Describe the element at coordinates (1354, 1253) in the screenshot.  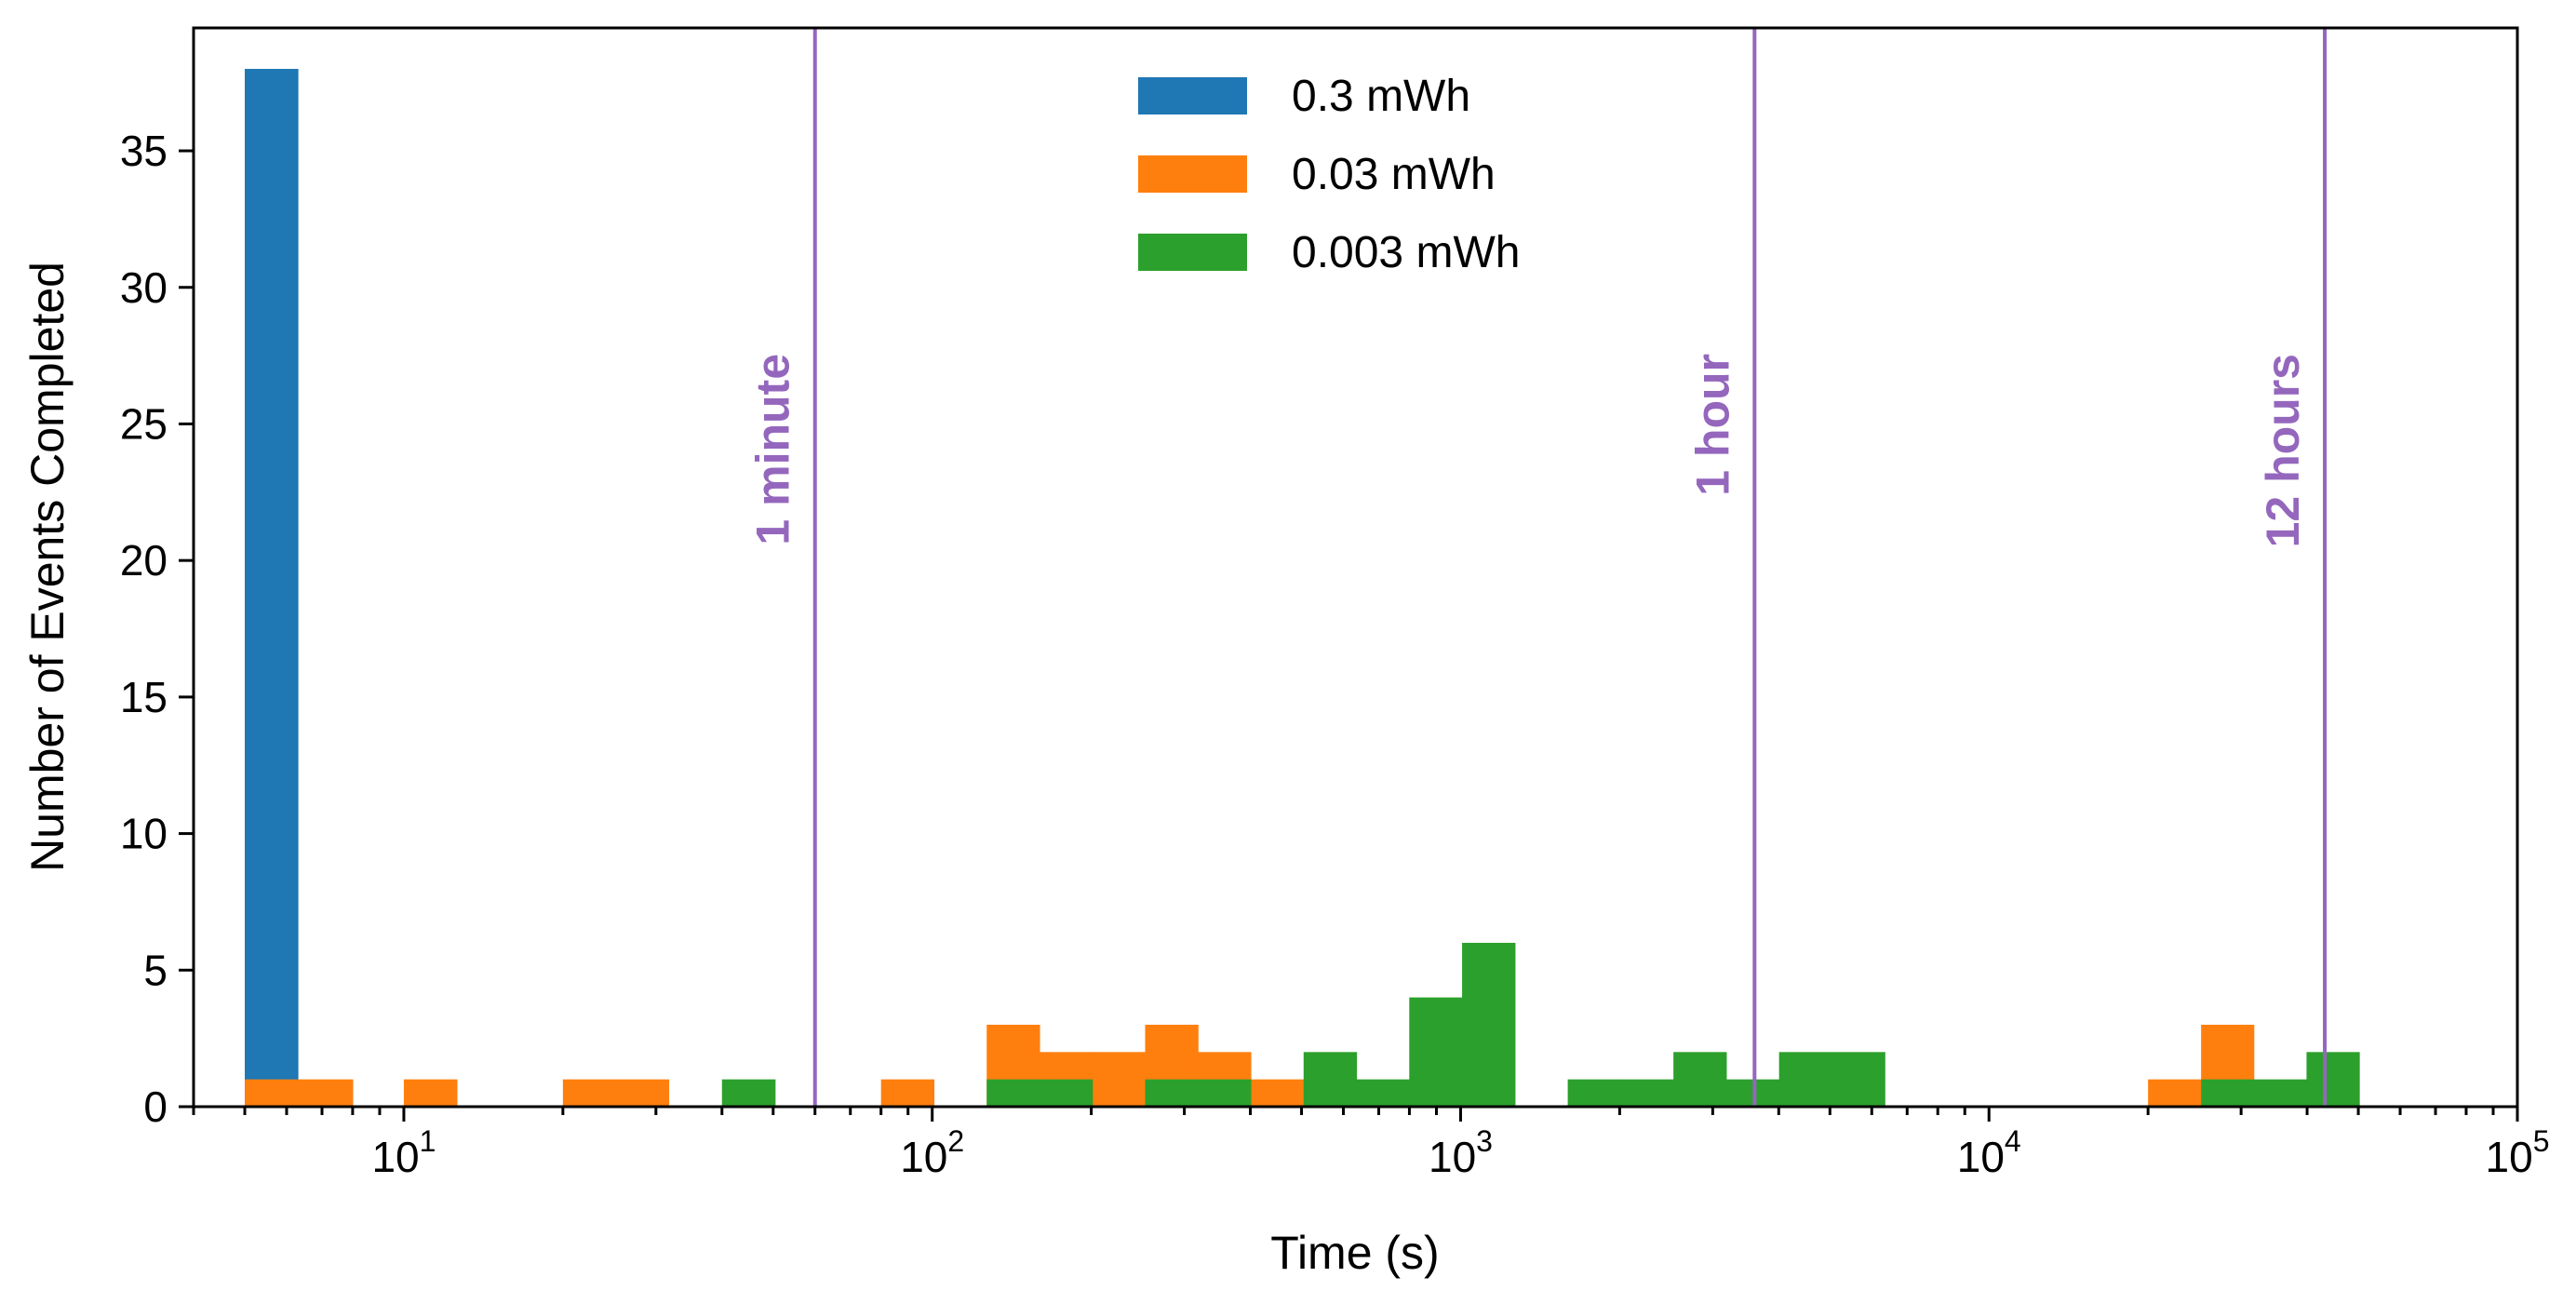
I see `x-axis-label: Time (s)` at that location.